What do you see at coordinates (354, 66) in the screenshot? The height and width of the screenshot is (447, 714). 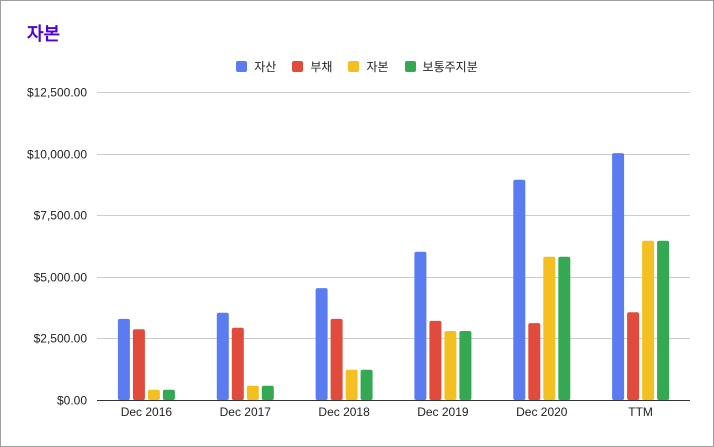 I see `legend-swatch-equity` at bounding box center [354, 66].